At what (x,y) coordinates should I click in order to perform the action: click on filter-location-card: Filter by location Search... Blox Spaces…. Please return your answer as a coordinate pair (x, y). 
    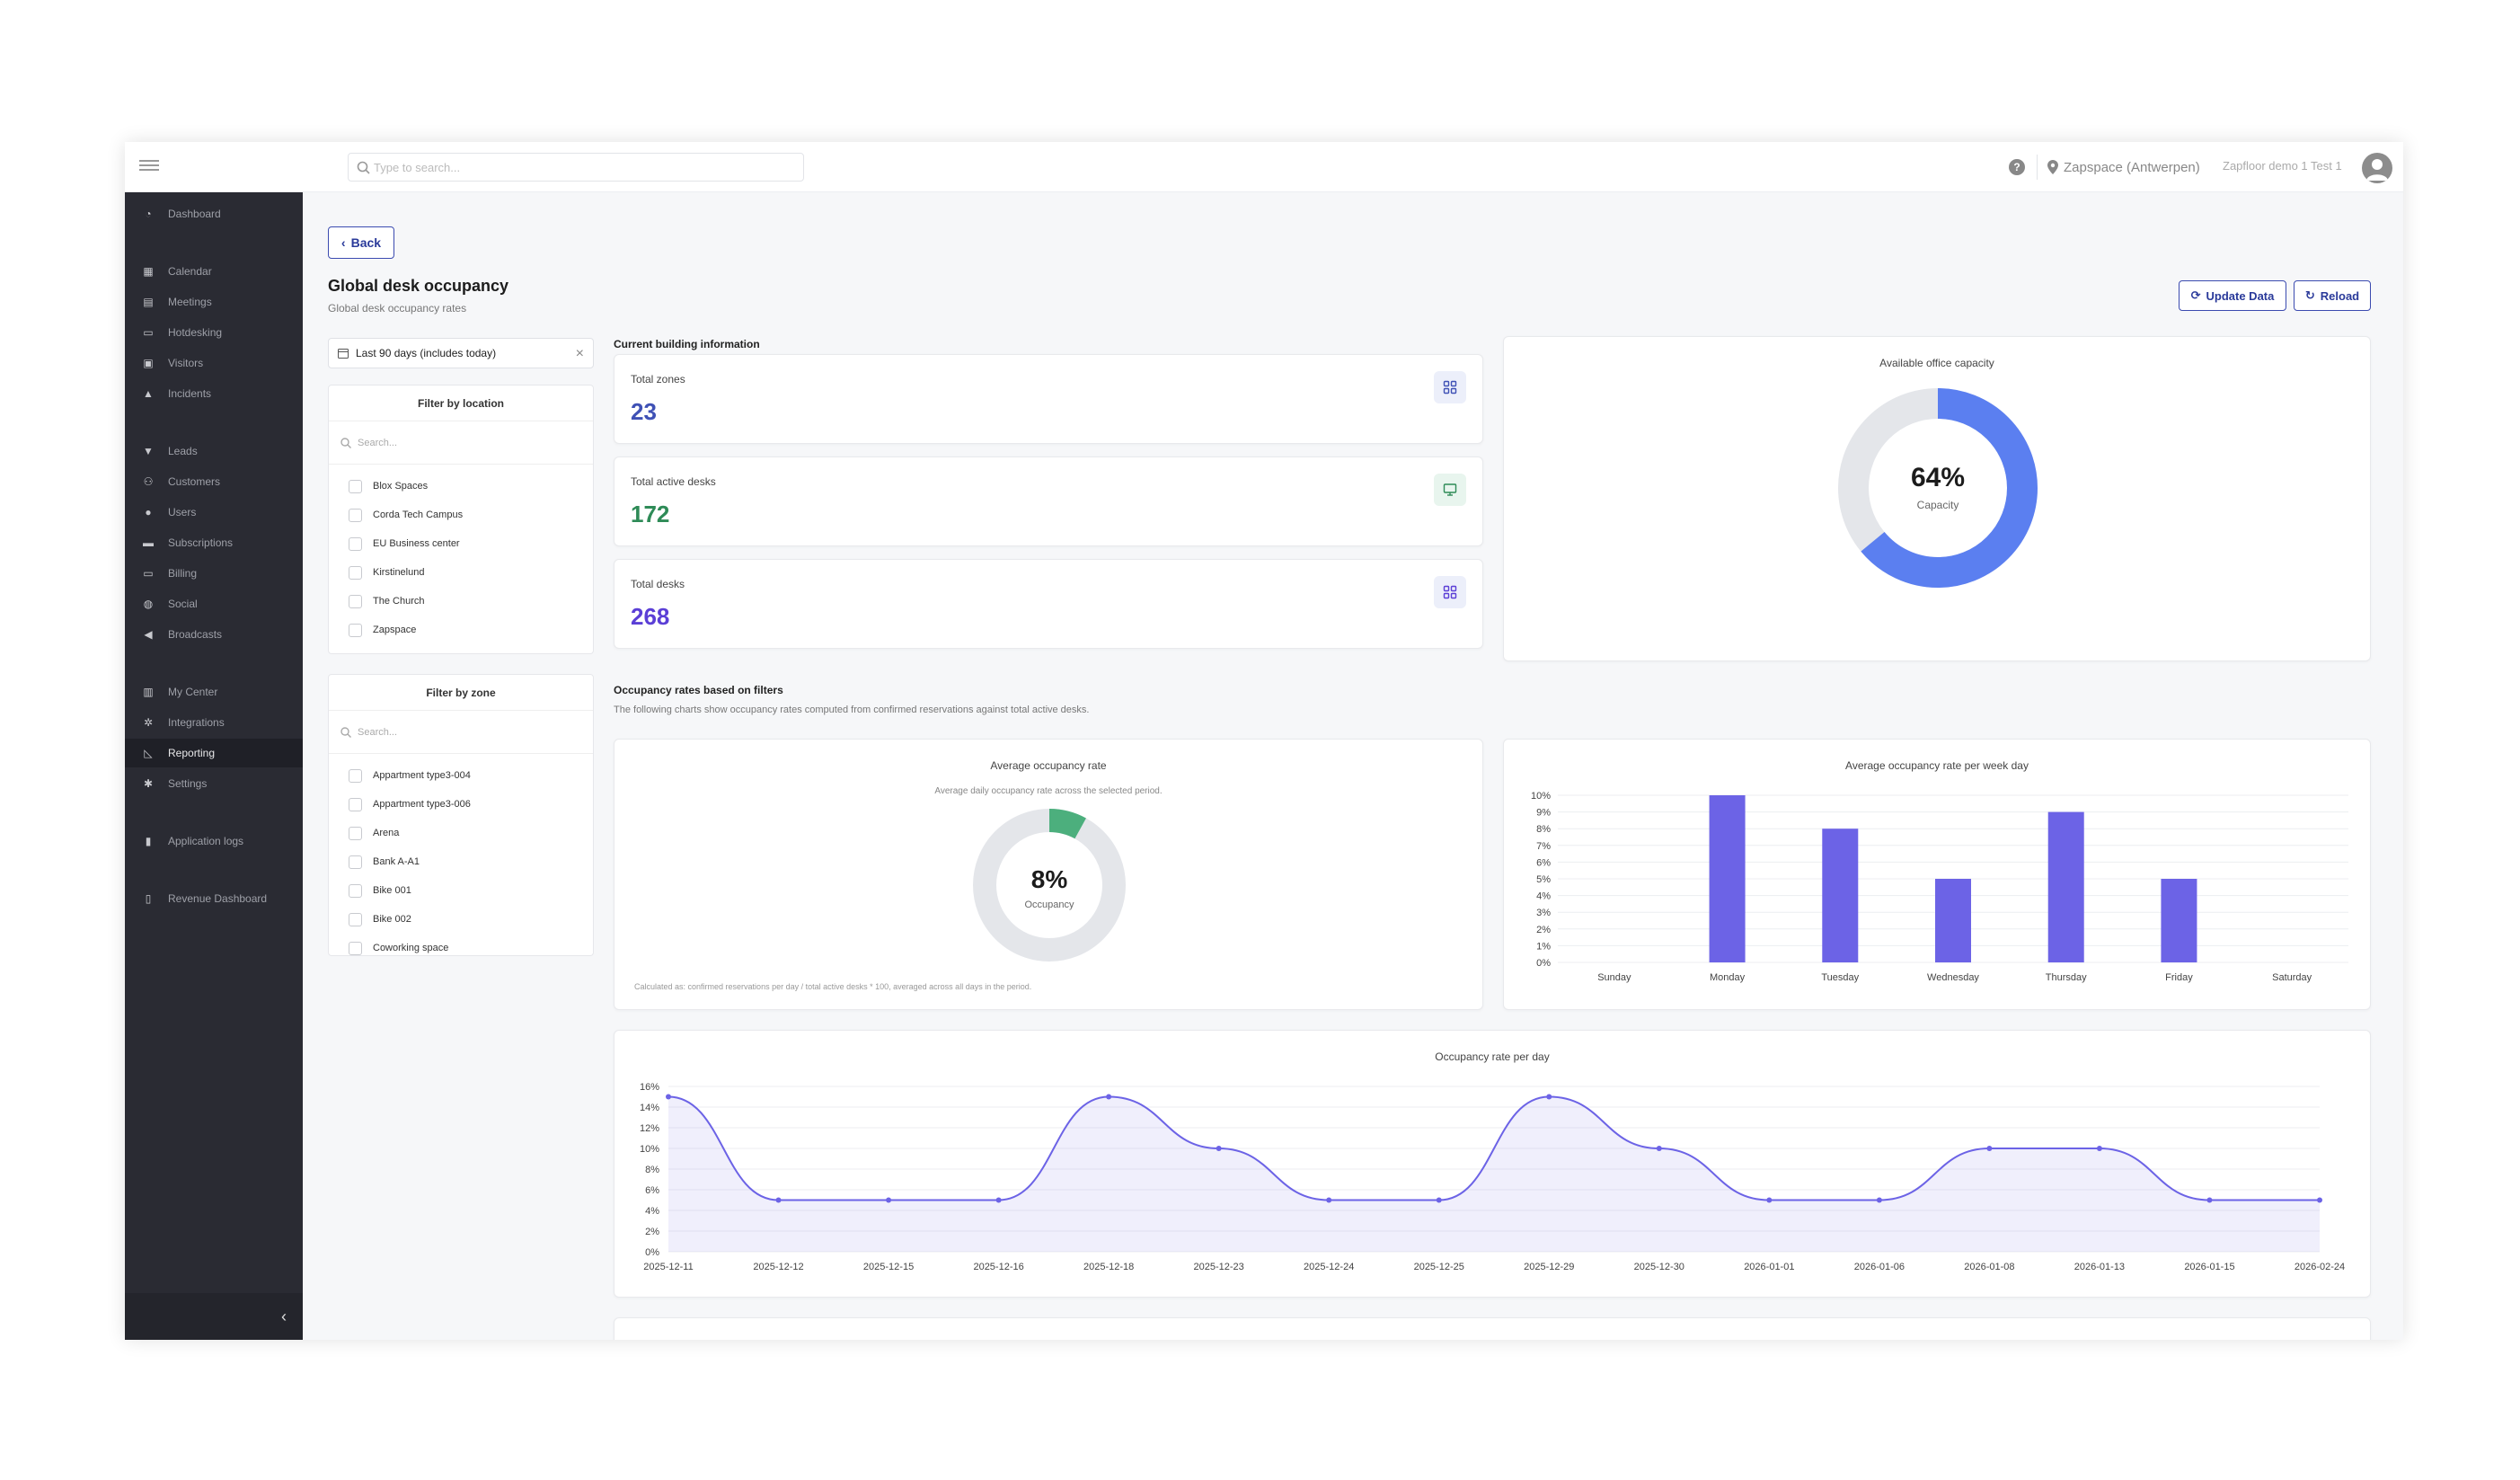
    Looking at the image, I should click on (461, 519).